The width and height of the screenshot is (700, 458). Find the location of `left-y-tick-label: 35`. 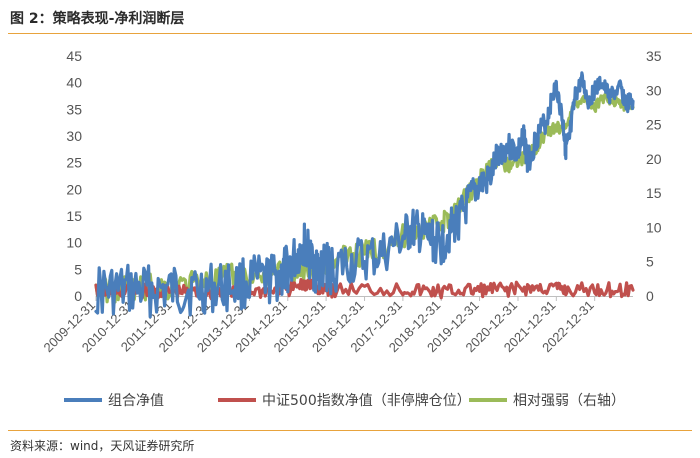

left-y-tick-label: 35 is located at coordinates (74, 109).